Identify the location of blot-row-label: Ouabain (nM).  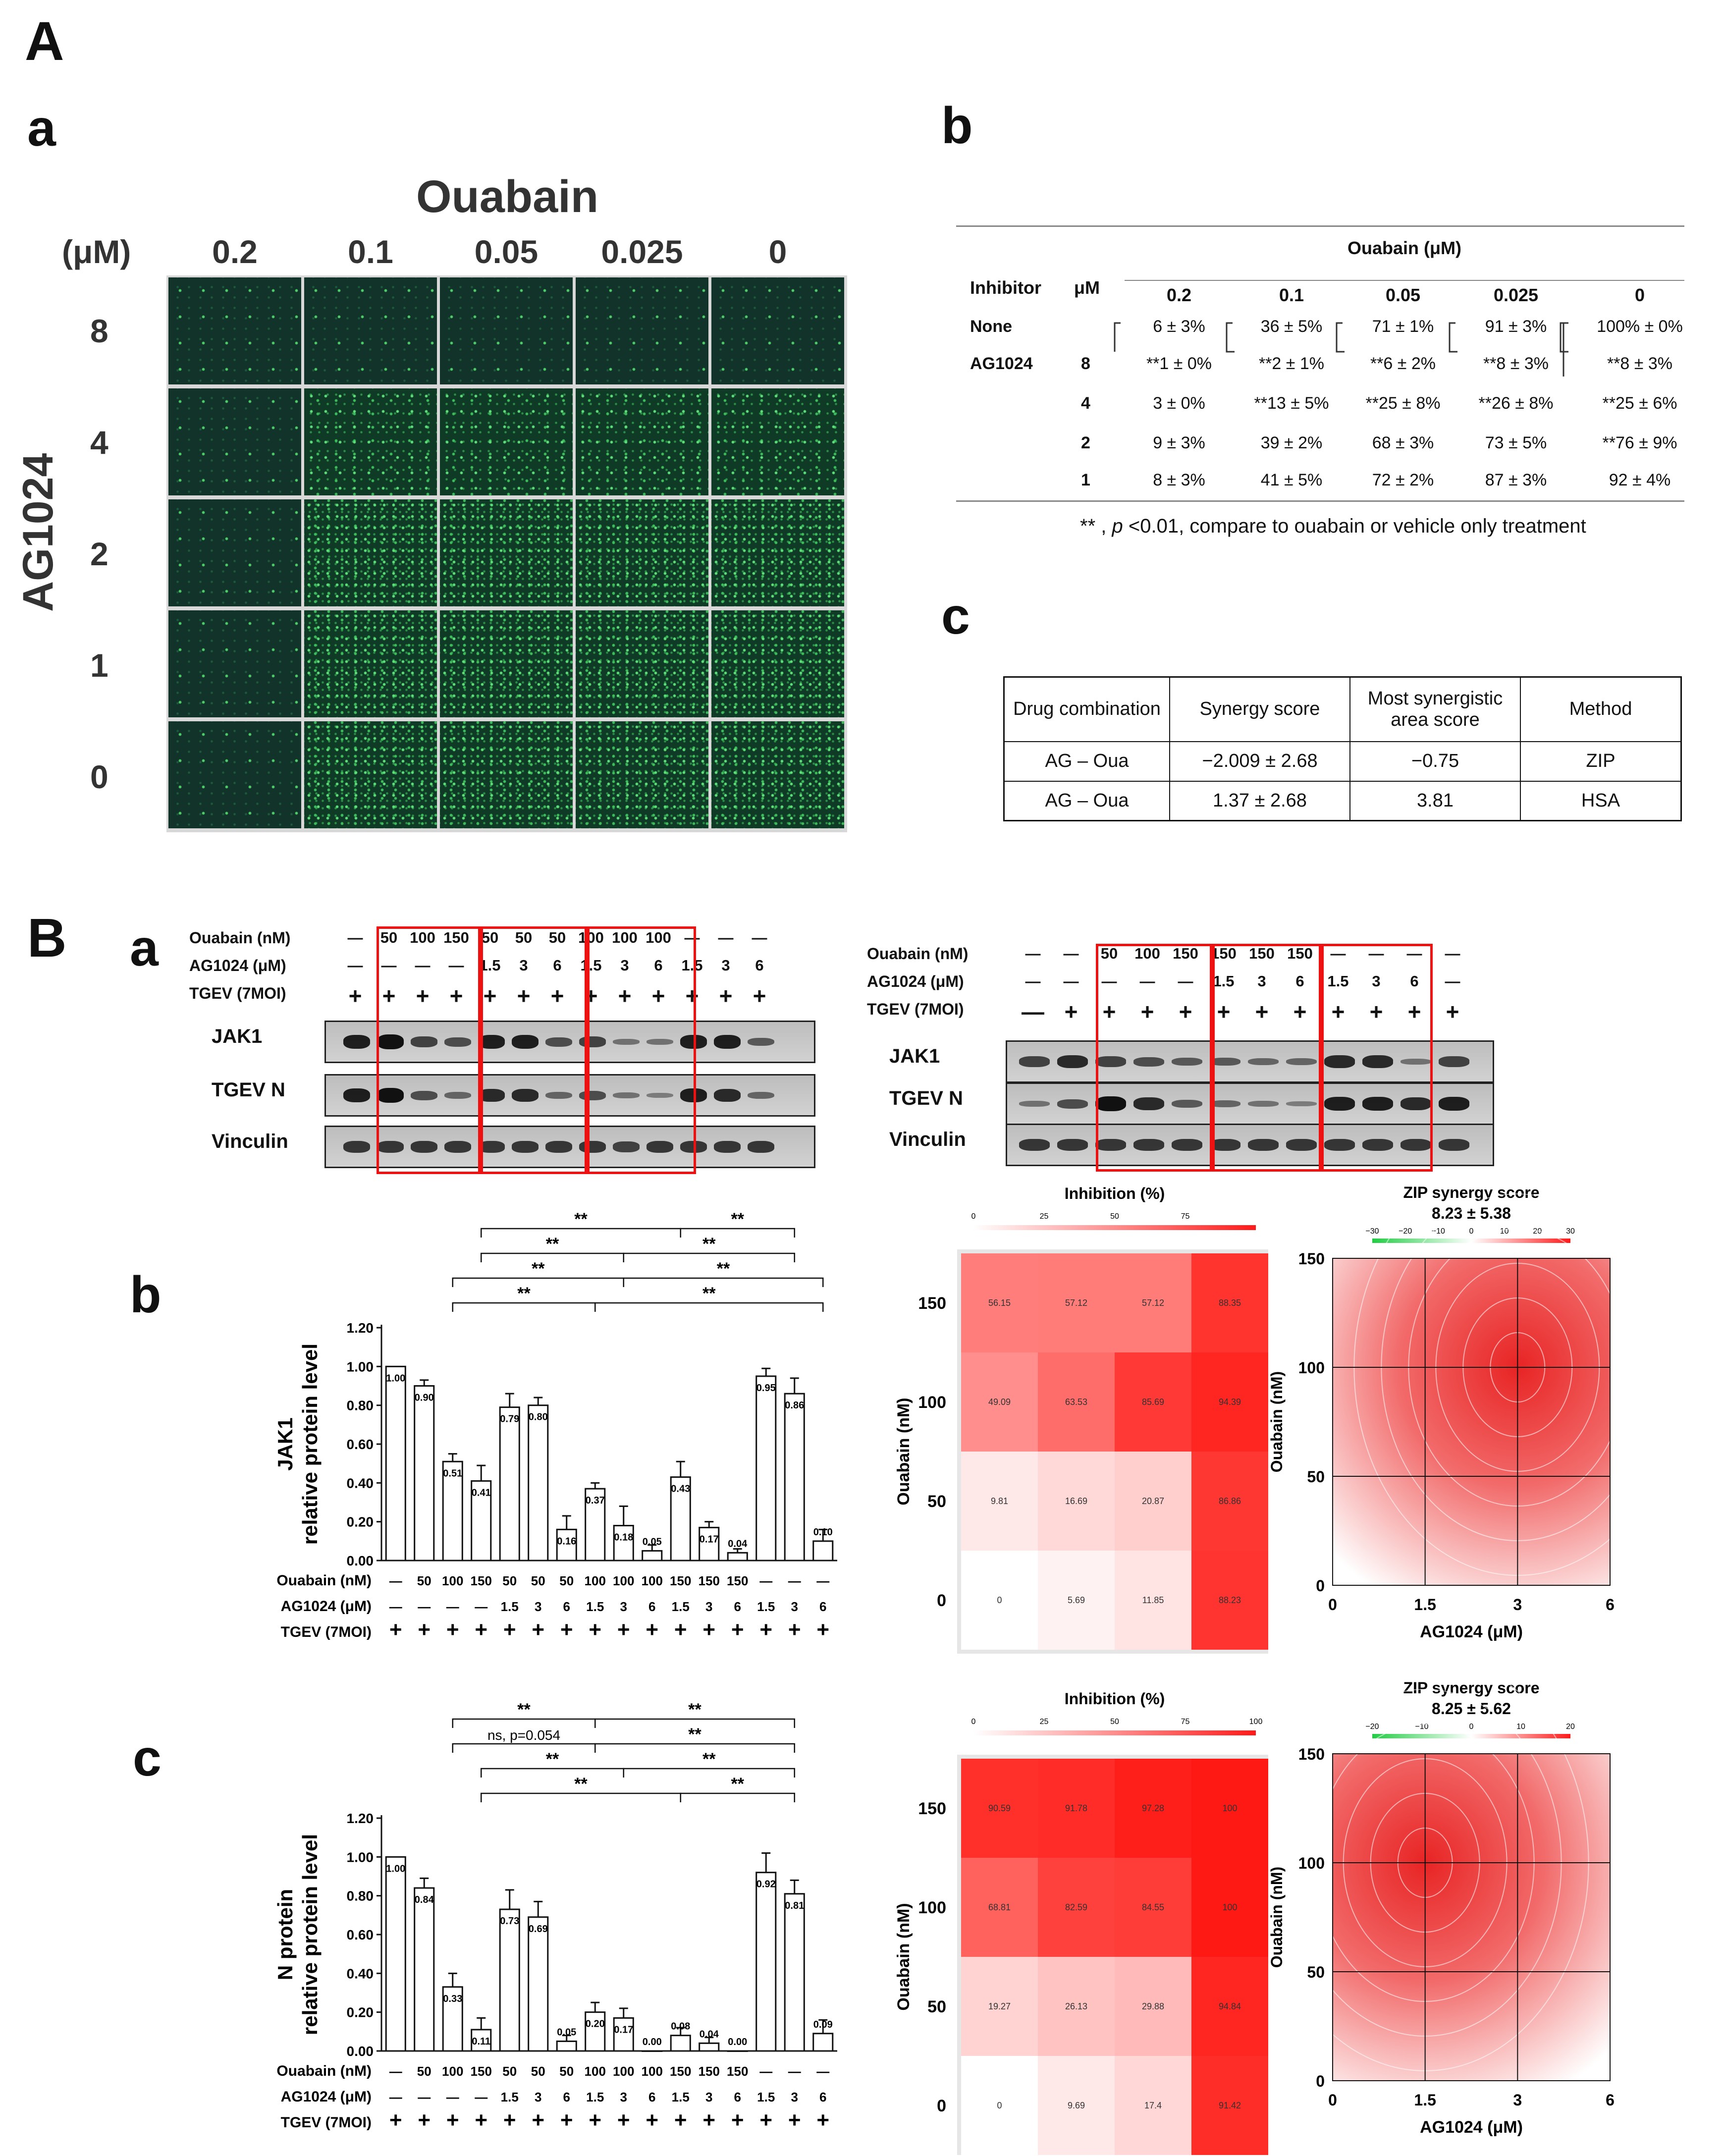
(918, 954).